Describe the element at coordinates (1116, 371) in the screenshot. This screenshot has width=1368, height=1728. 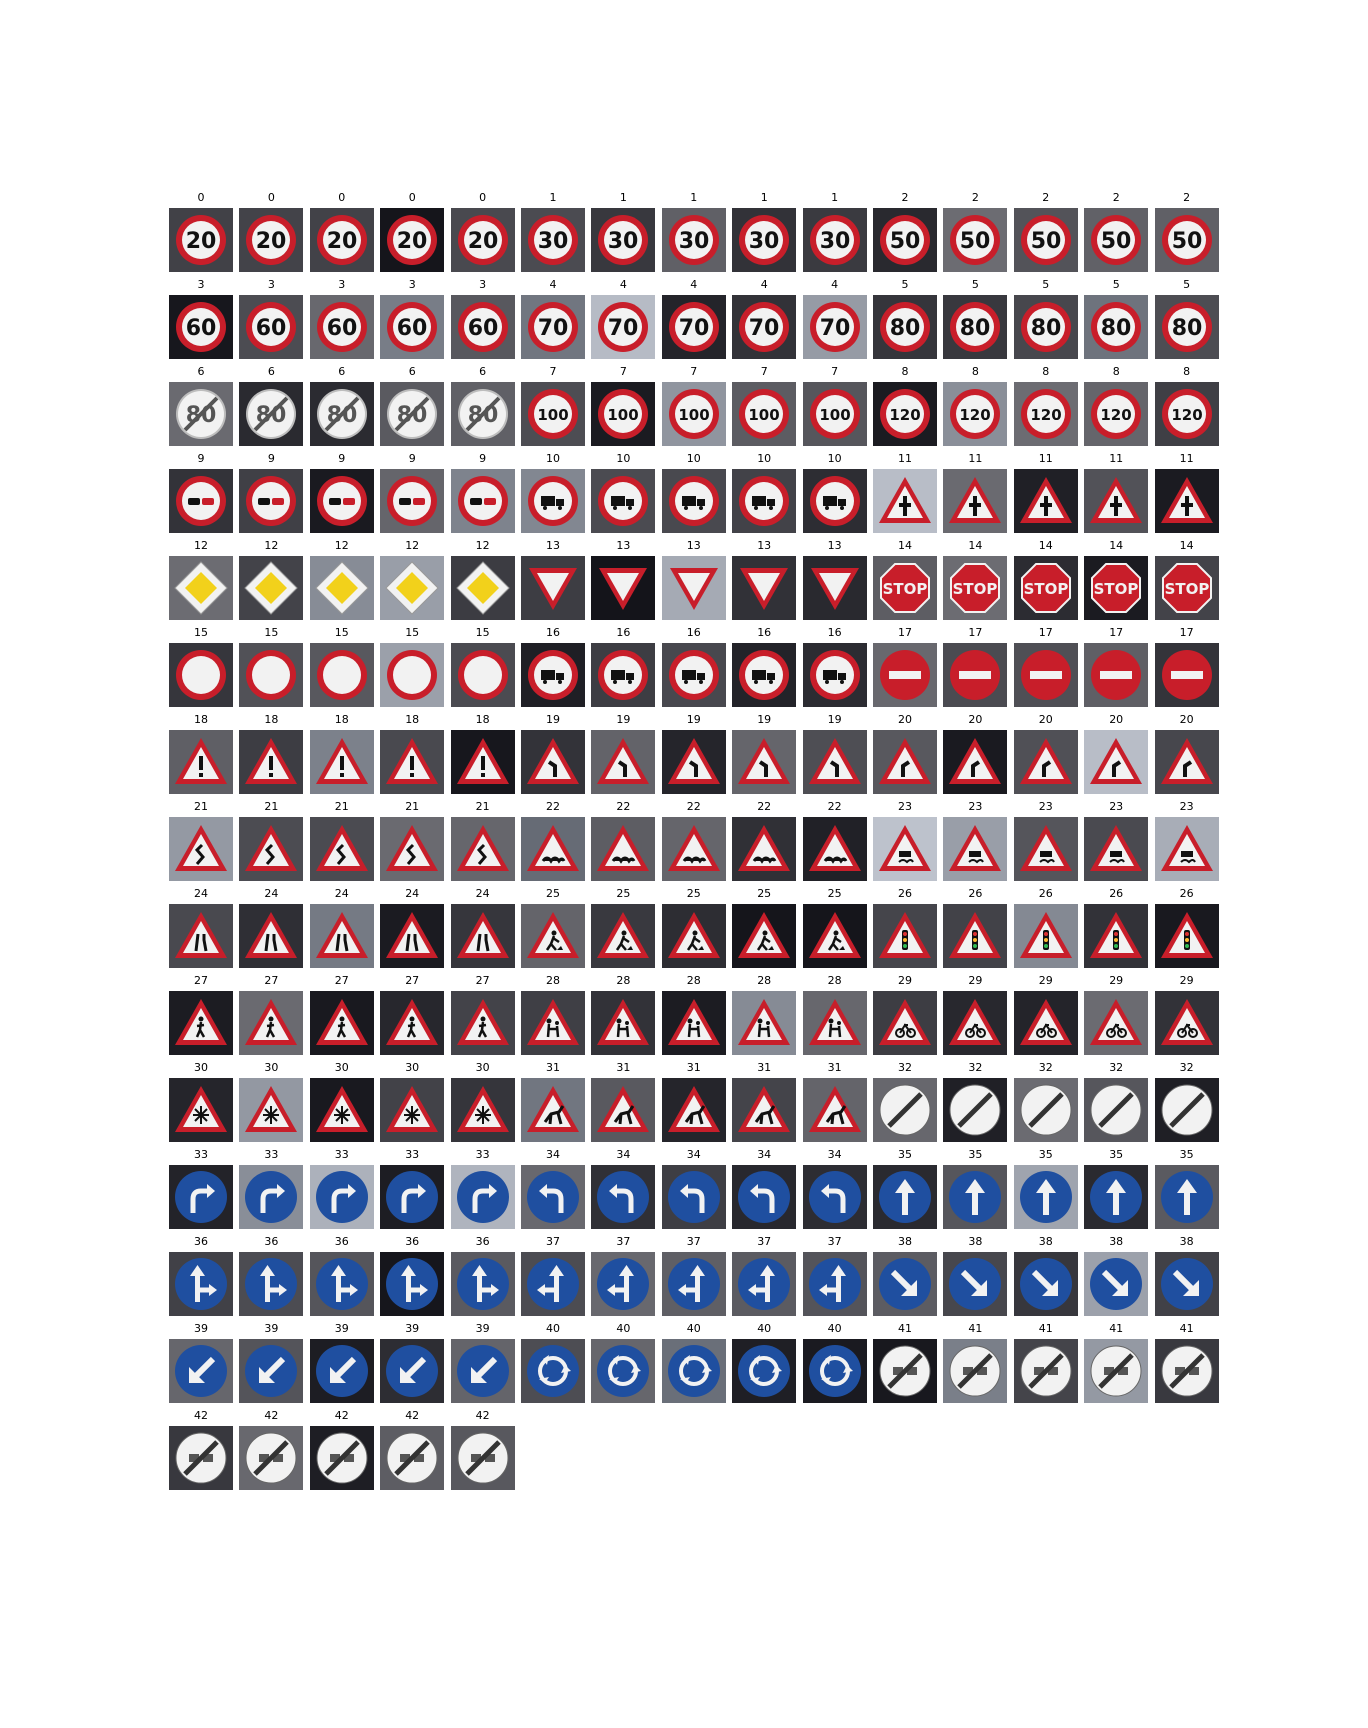
I see `class-label: 8` at that location.